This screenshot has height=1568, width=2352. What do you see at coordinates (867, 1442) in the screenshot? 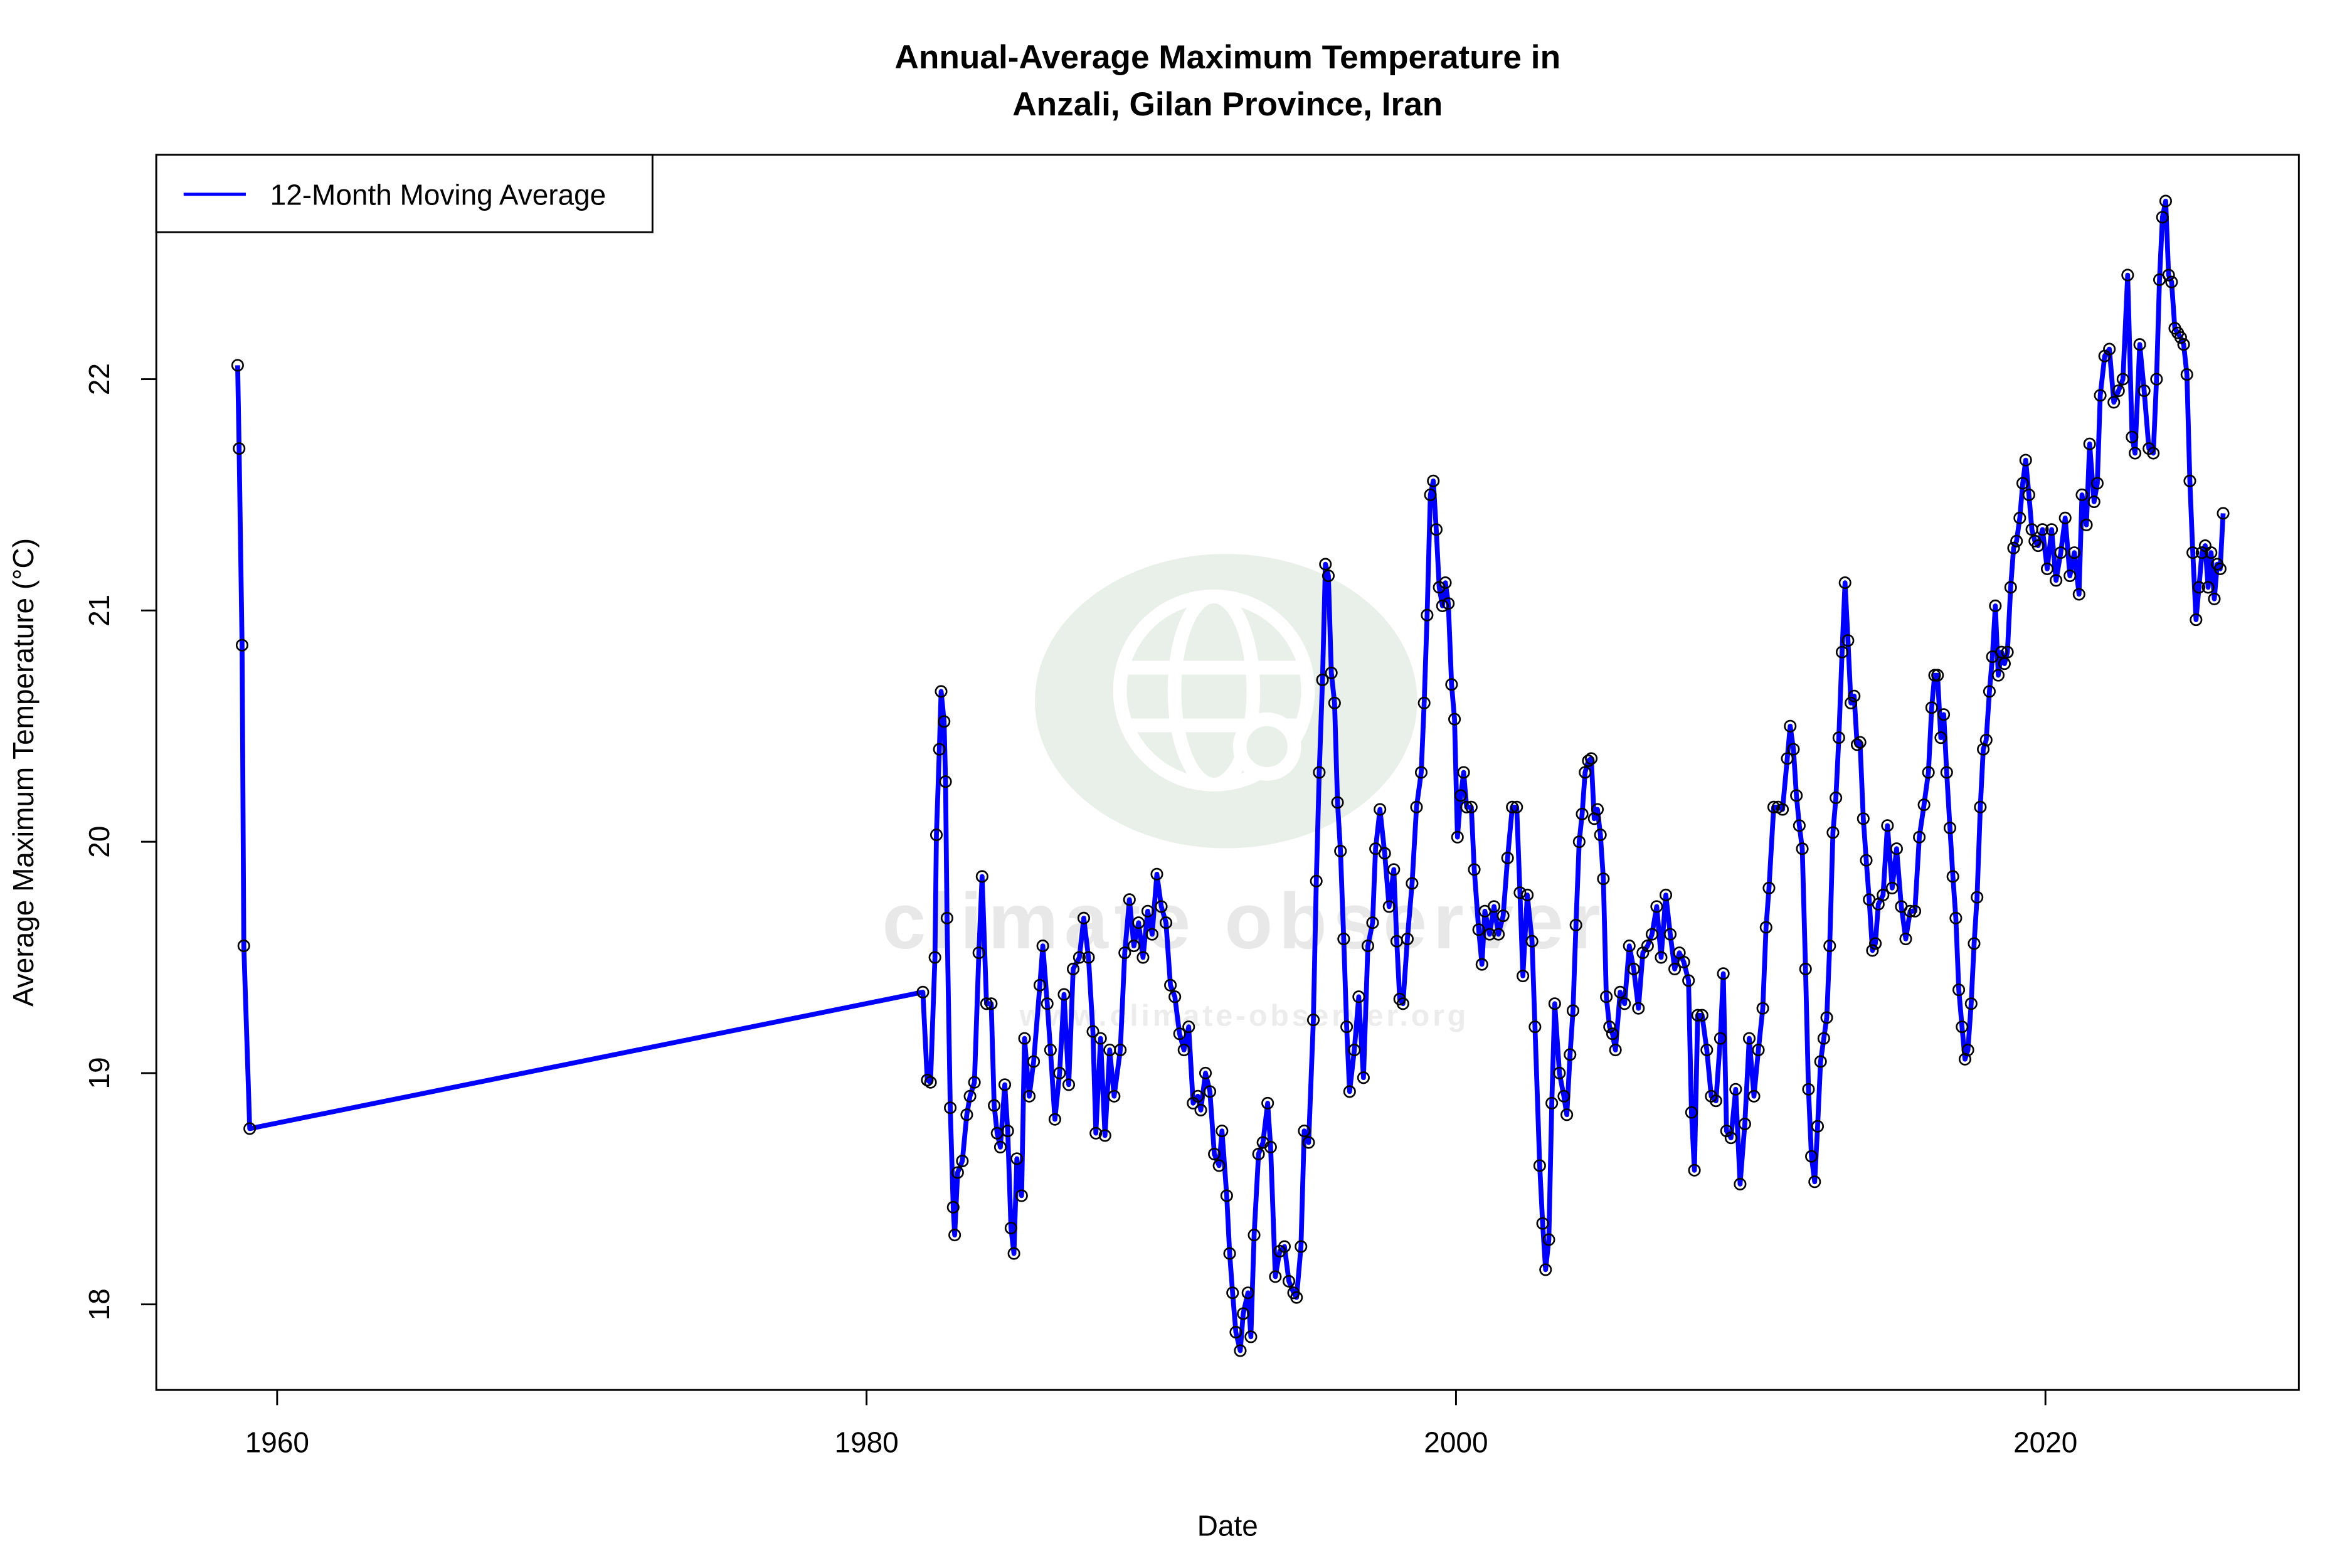
I see `x-tick-label: 1980` at bounding box center [867, 1442].